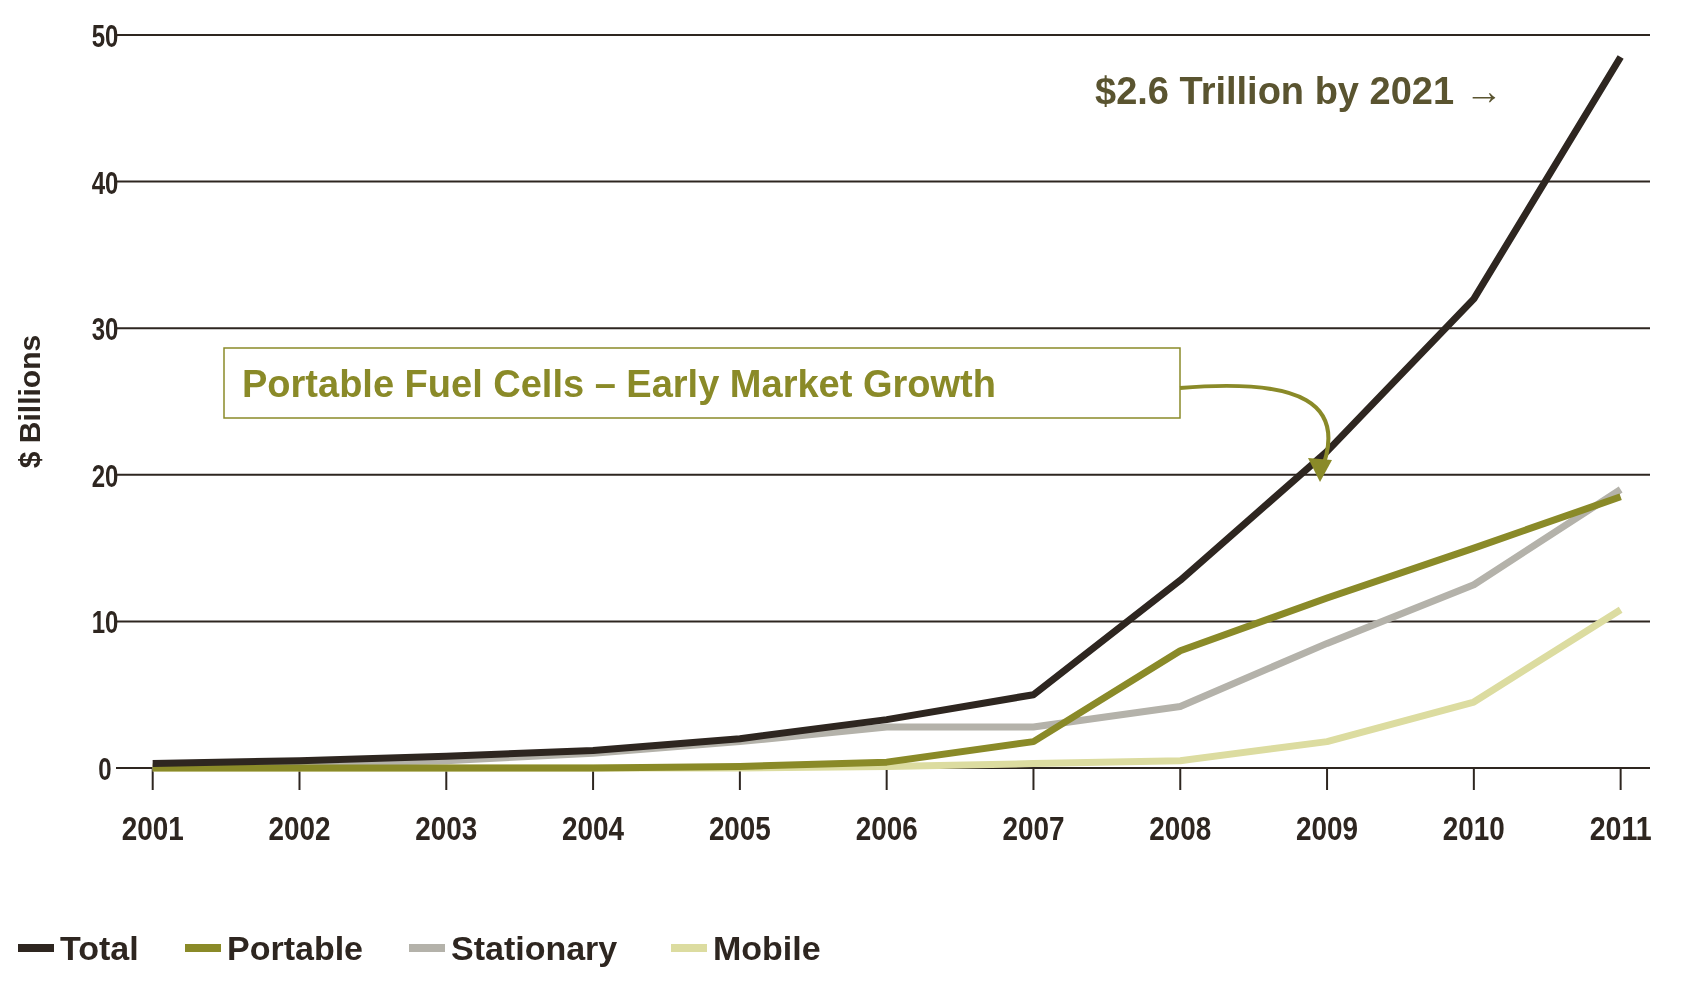 The height and width of the screenshot is (985, 1684). I want to click on y-tick-label: 10, so click(105, 622).